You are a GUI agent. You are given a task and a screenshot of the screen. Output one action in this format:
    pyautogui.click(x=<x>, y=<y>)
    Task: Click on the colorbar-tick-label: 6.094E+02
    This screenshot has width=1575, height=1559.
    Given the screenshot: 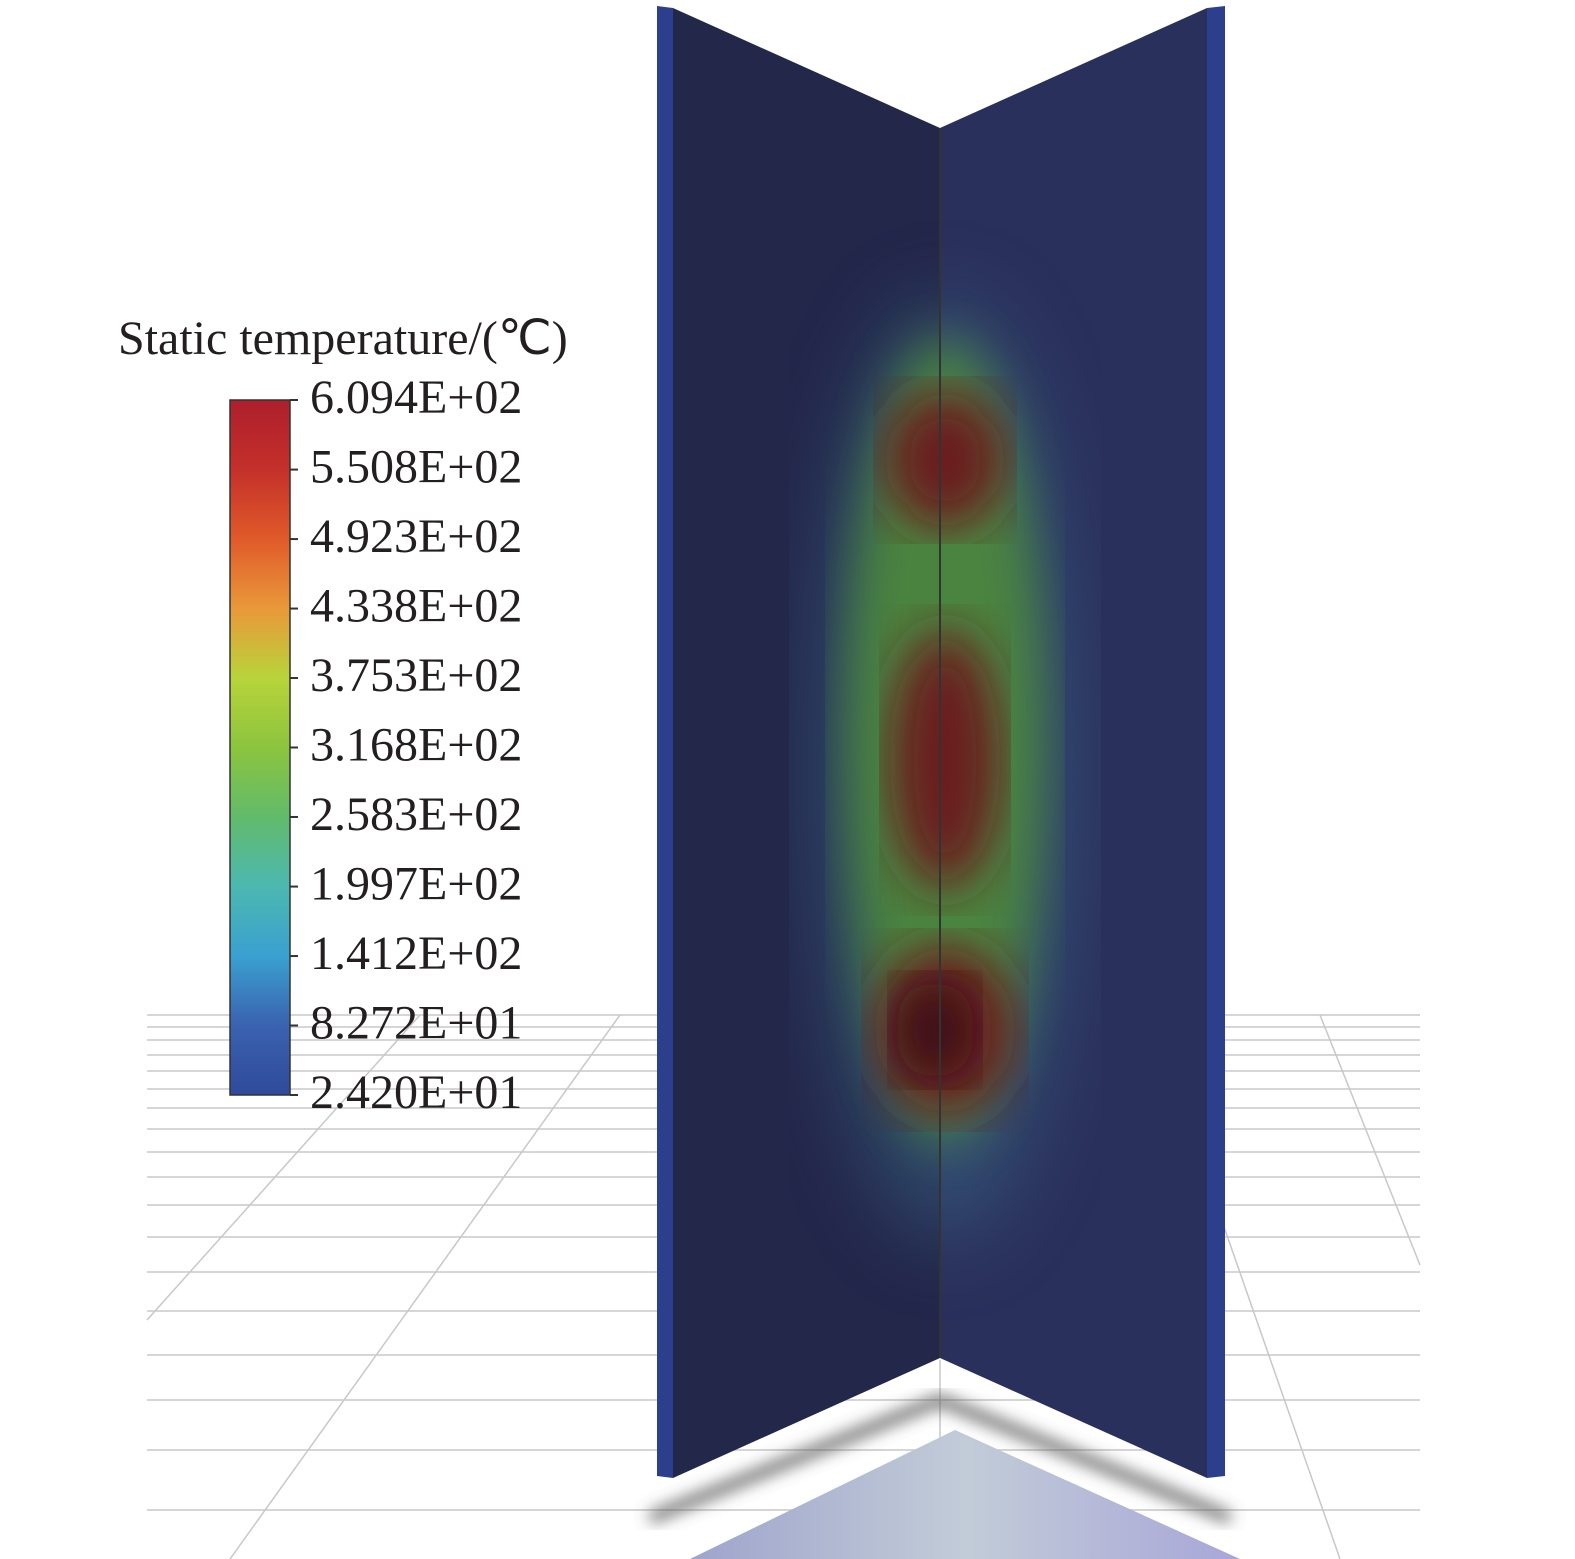 What is the action you would take?
    pyautogui.click(x=416, y=397)
    